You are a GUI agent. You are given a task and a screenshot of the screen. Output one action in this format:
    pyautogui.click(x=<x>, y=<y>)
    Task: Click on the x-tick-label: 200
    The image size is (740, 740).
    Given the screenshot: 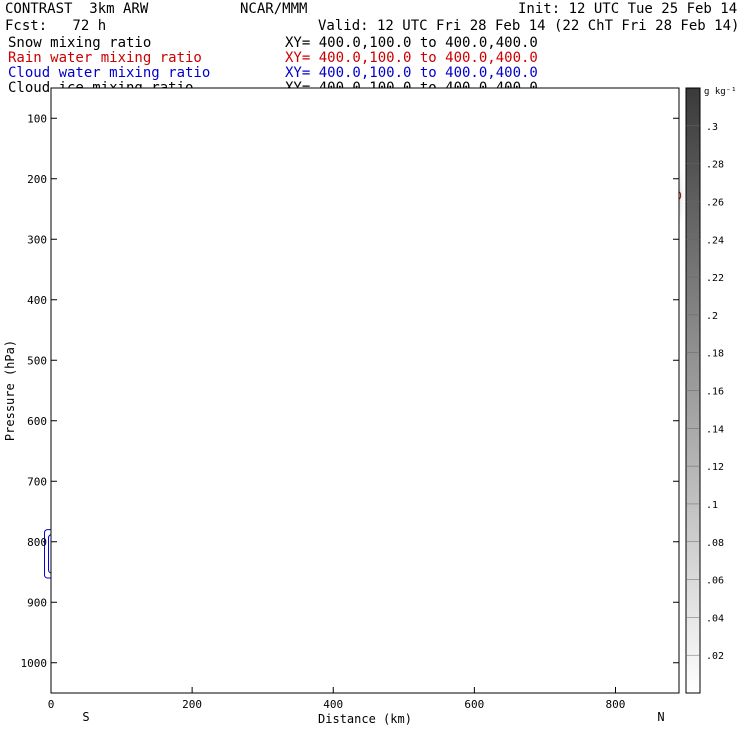 What is the action you would take?
    pyautogui.click(x=192, y=704)
    